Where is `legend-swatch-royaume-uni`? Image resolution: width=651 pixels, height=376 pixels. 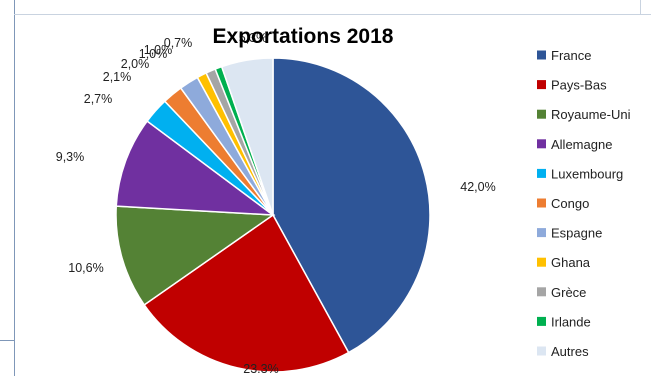
legend-swatch-royaume-uni is located at coordinates (541, 114).